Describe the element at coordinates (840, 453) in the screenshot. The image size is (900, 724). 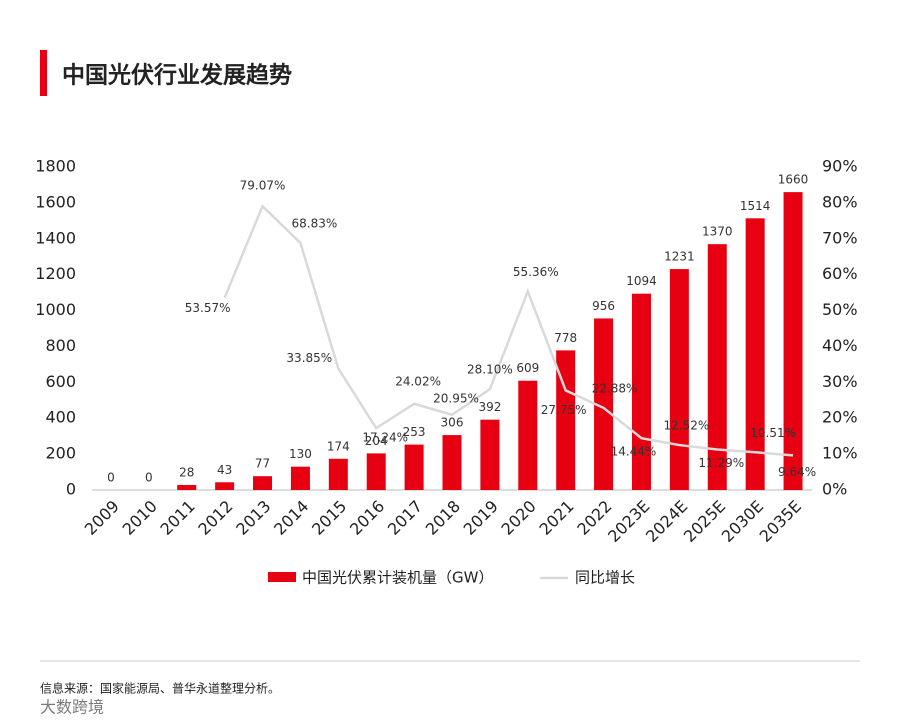
I see `y2-tick-label: 10%` at that location.